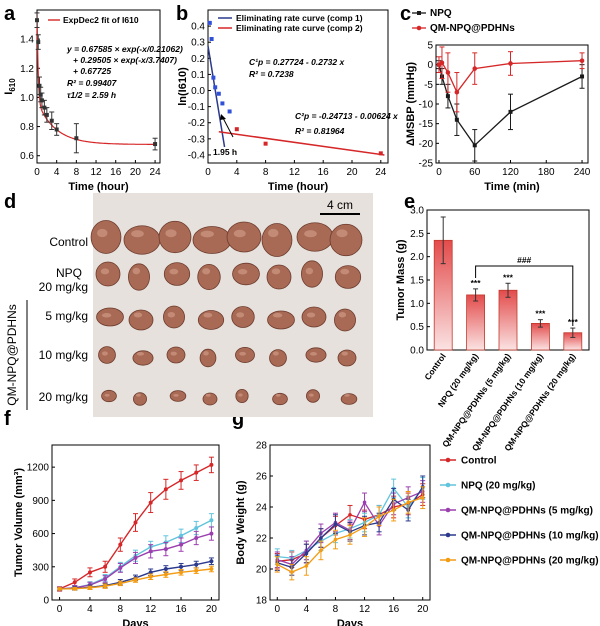 The image size is (600, 626). Describe the element at coordinates (90, 609) in the screenshot. I see `panel-f-xtick-label: 4` at that location.